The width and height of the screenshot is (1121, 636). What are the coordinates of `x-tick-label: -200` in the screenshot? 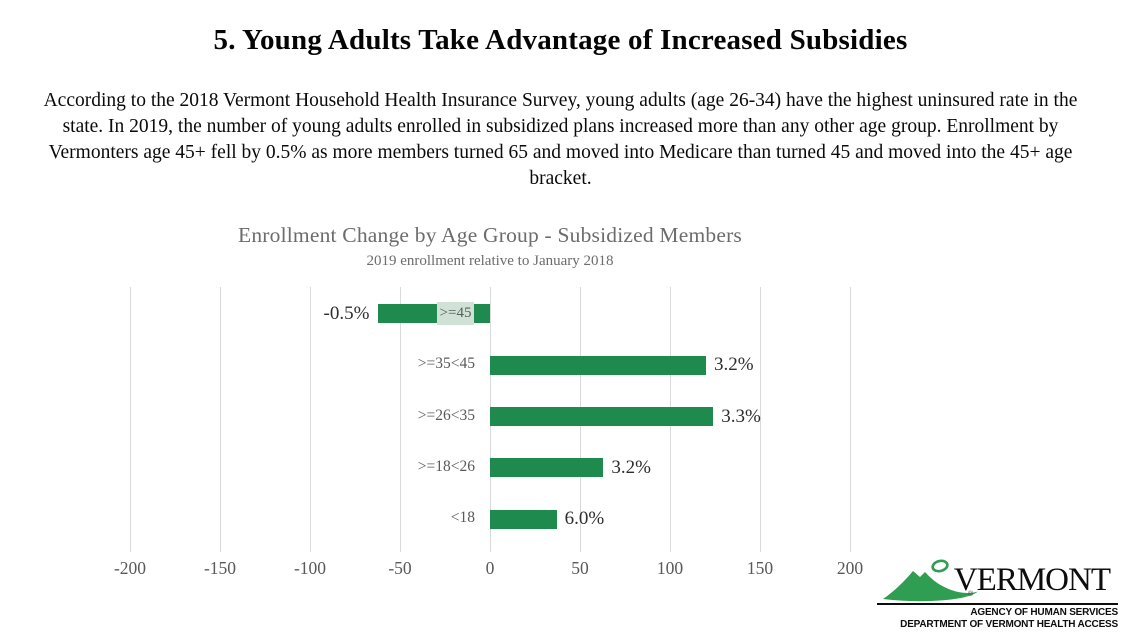 It's located at (130, 568).